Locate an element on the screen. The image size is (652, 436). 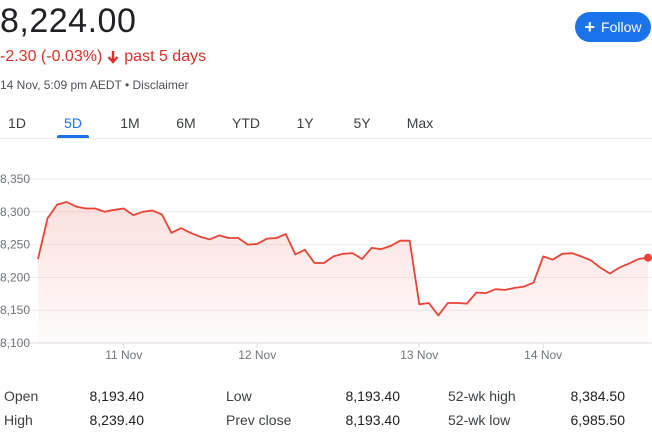
tab-1y: 1Y is located at coordinates (305, 123).